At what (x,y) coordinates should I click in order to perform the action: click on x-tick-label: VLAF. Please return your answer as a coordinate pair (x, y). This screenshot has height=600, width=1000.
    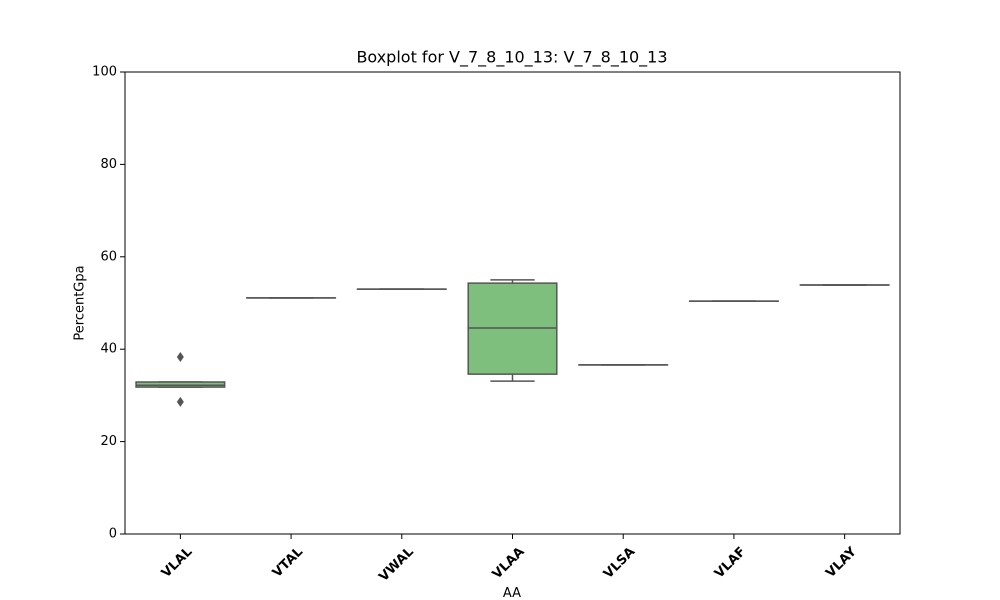
    Looking at the image, I should click on (730, 562).